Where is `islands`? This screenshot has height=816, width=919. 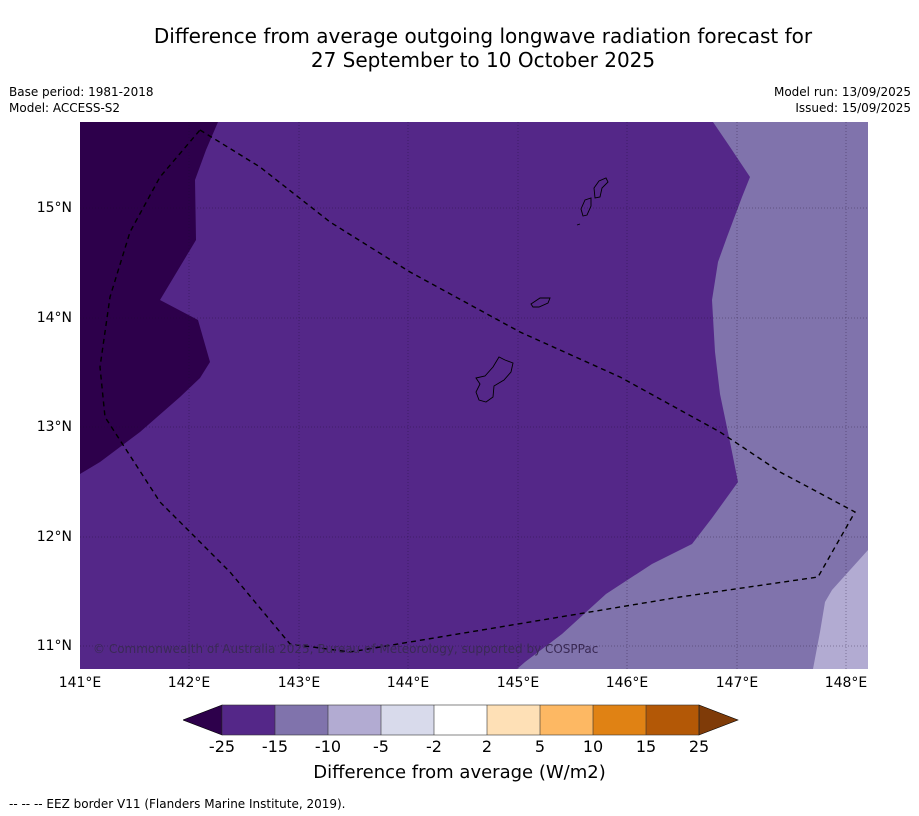
islands is located at coordinates (542, 290).